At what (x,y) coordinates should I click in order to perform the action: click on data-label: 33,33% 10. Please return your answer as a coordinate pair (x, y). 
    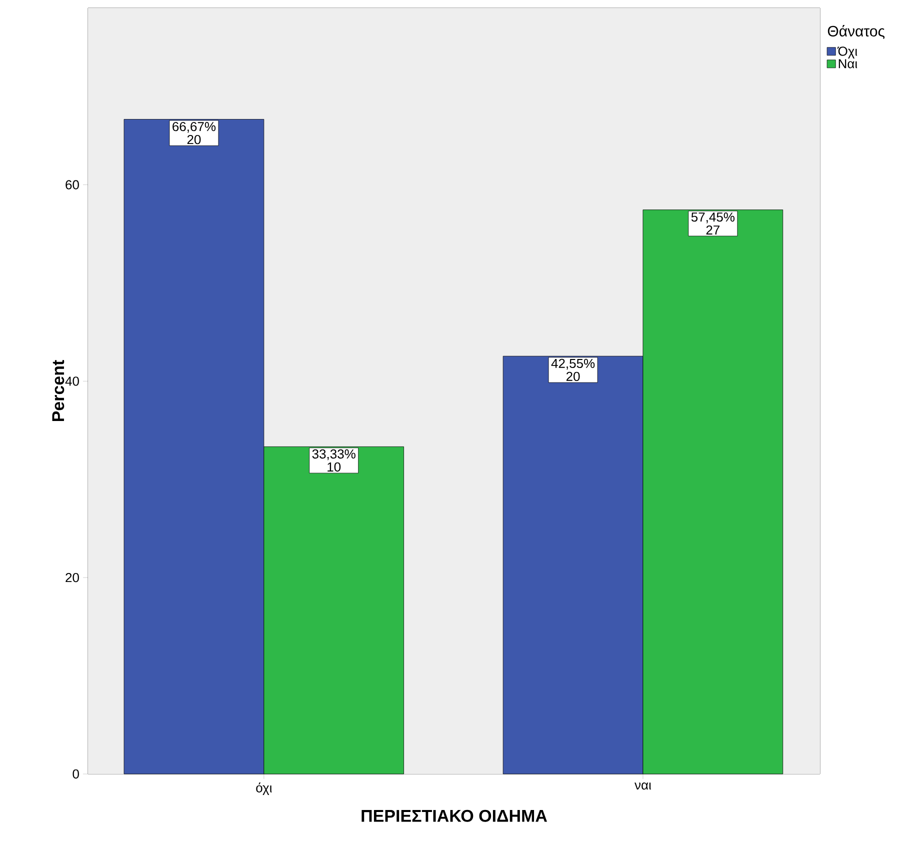
    Looking at the image, I should click on (334, 460).